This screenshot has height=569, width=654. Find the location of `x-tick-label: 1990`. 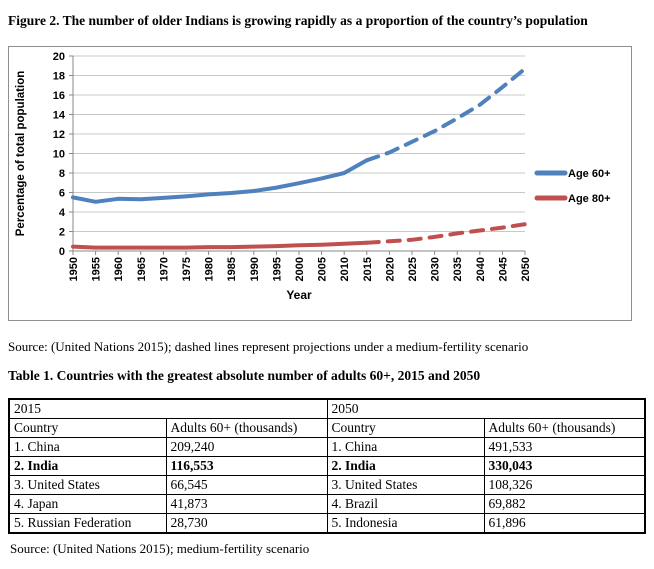

x-tick-label: 1990 is located at coordinates (255, 269).